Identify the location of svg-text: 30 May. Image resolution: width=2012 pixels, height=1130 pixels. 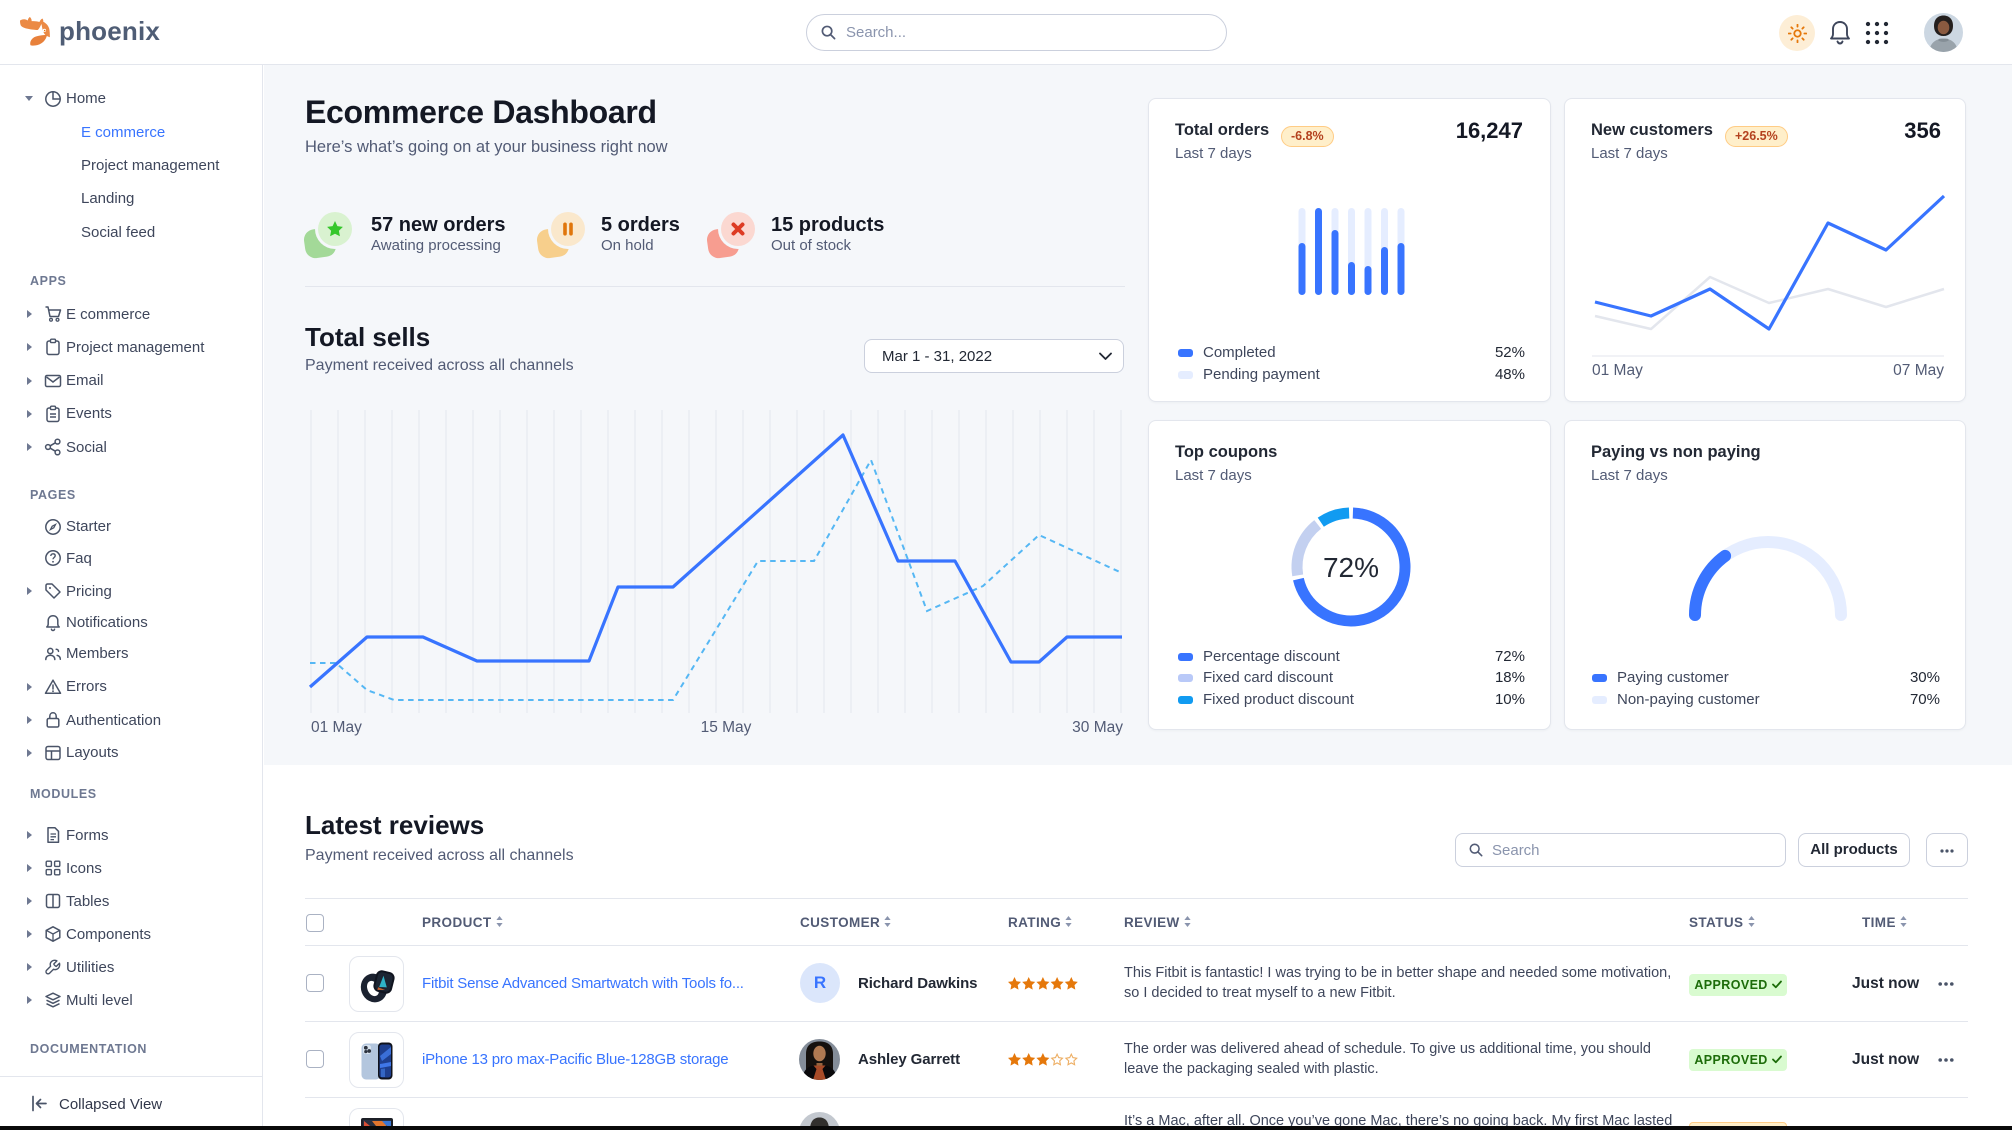
(1097, 727).